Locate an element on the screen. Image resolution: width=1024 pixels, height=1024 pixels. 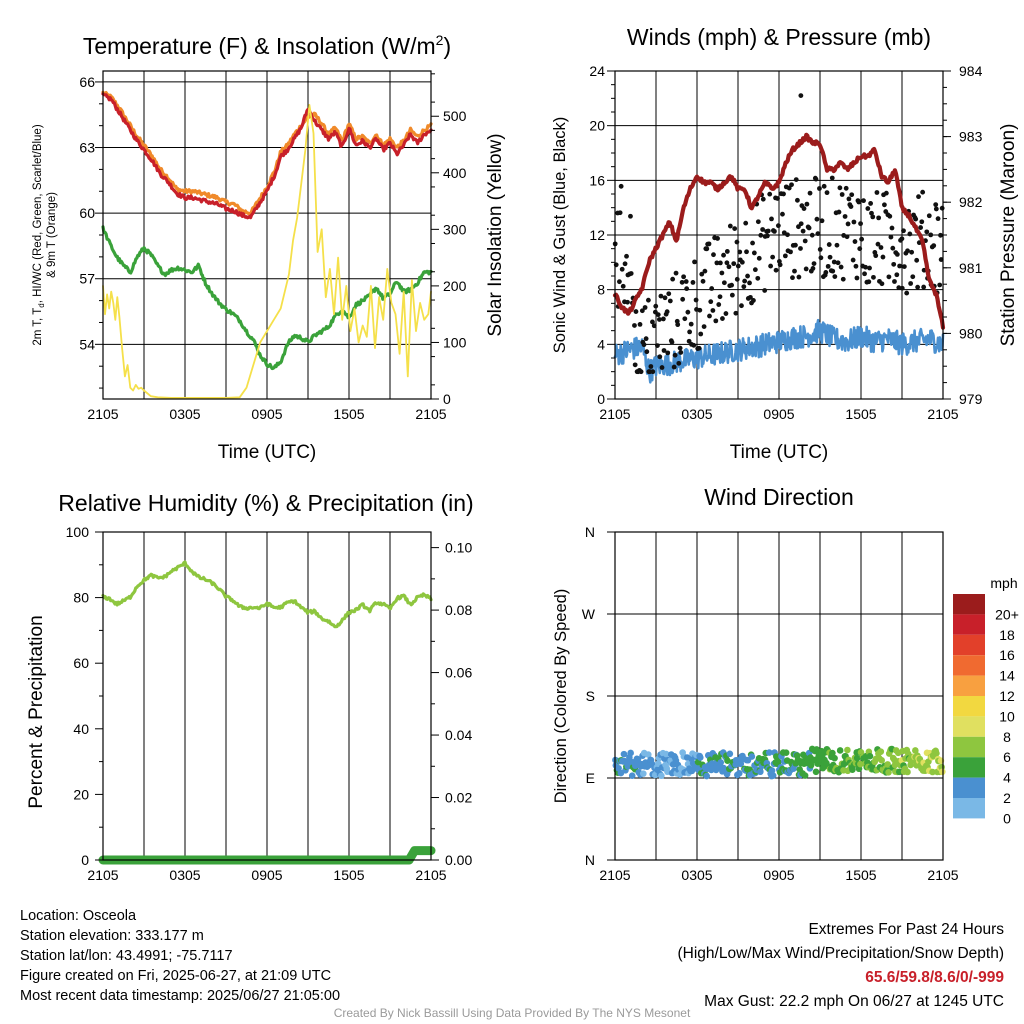
series-pressure is located at coordinates (779, 231).